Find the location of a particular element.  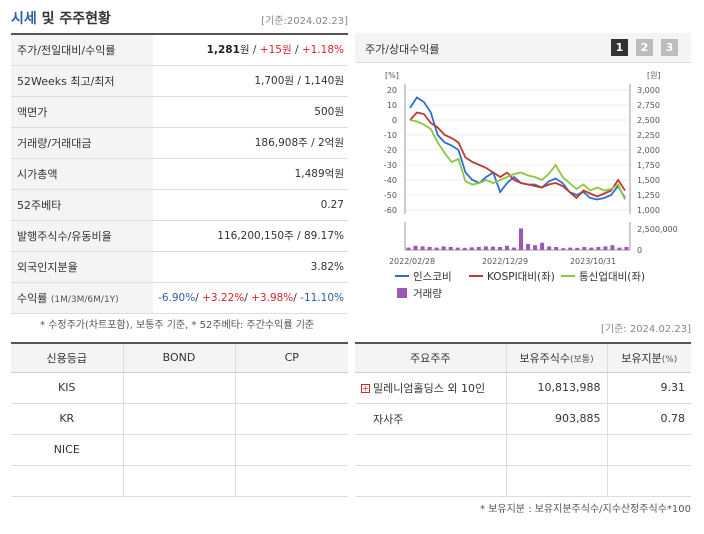

right-tick-label: 2,750 is located at coordinates (648, 105).